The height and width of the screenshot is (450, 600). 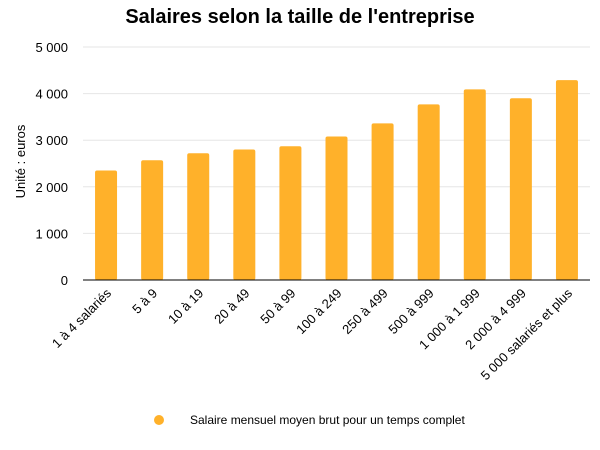 I want to click on y-axis-label: Unité : euros, so click(x=20, y=161).